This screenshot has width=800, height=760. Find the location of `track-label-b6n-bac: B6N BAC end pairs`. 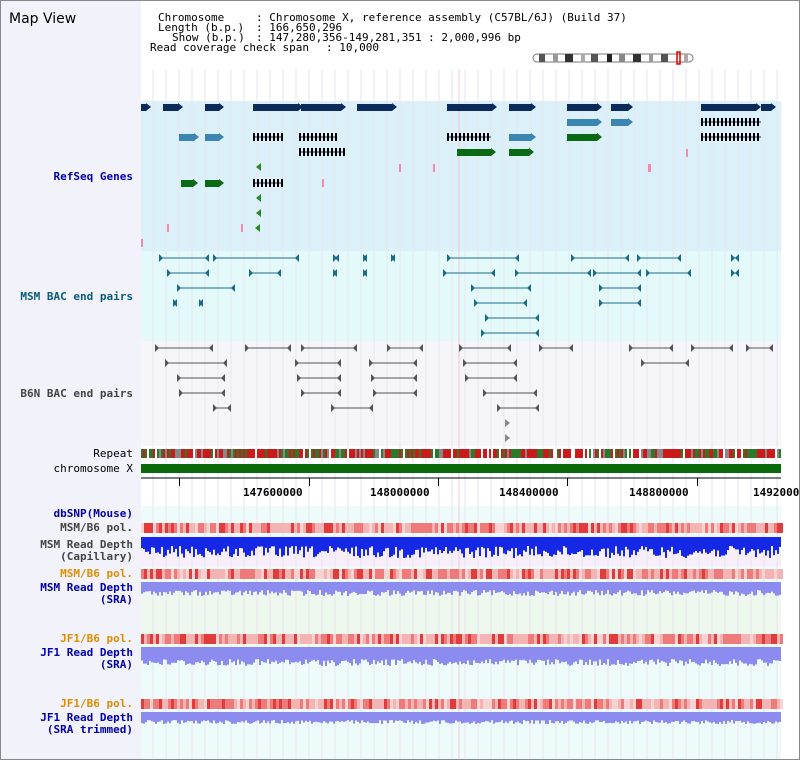

track-label-b6n-bac: B6N BAC end pairs is located at coordinates (76, 393).